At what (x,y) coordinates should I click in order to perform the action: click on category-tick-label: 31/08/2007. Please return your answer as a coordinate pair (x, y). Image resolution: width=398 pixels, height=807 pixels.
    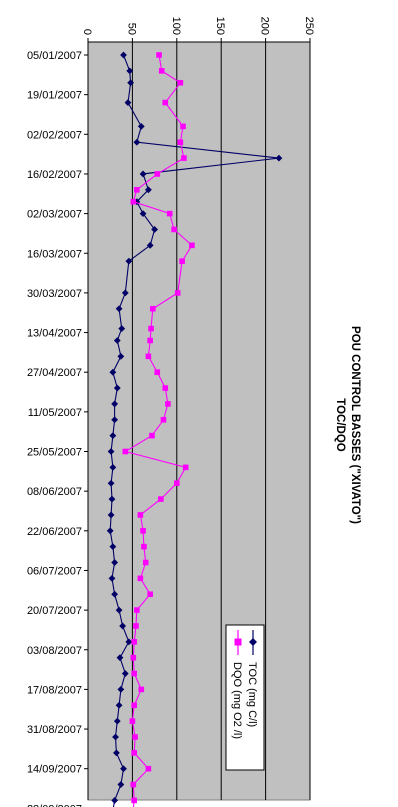
    Looking at the image, I should click on (54, 730).